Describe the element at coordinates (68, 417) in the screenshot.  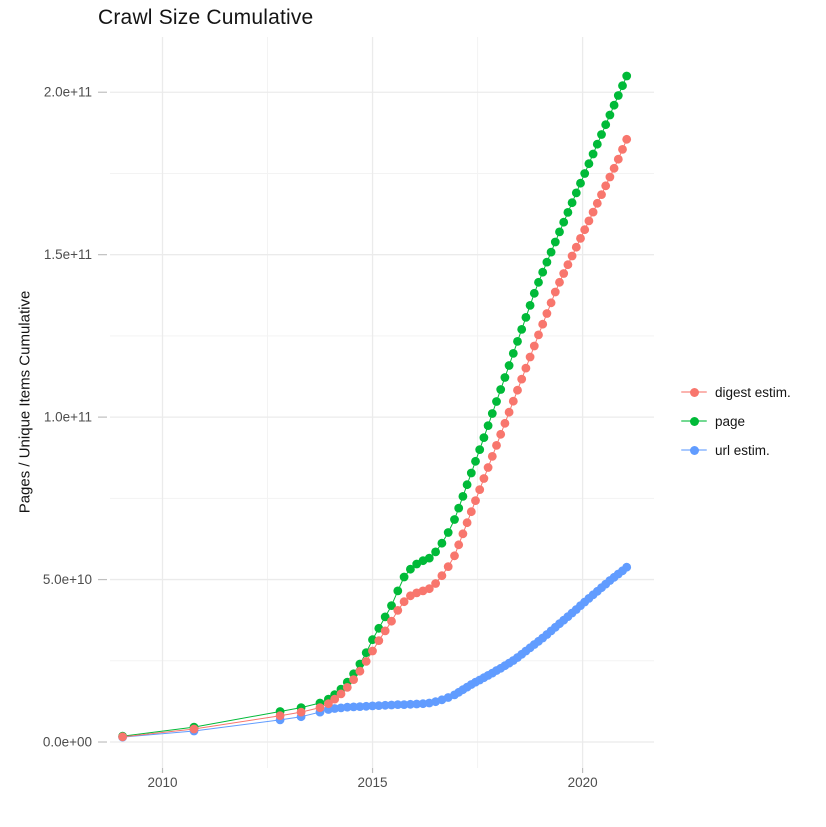
I see `y-tick-label: 1.0e+11` at that location.